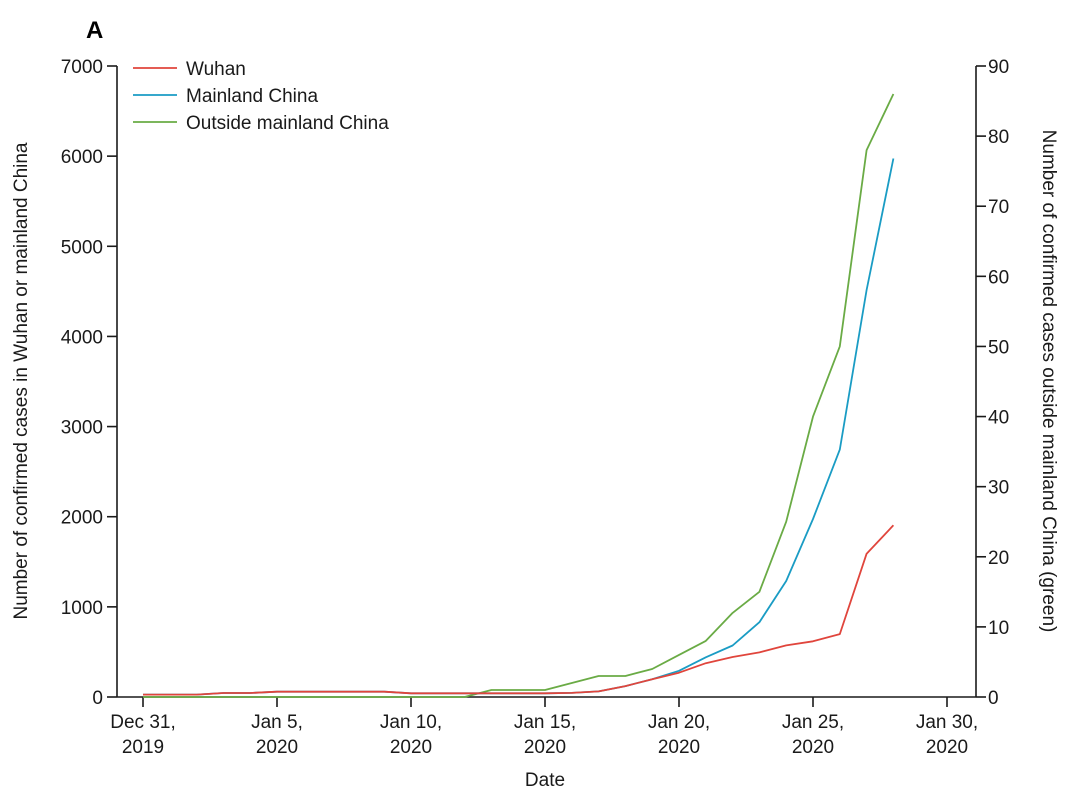 The height and width of the screenshot is (811, 1080). I want to click on series-line-wuhan, so click(519, 610).